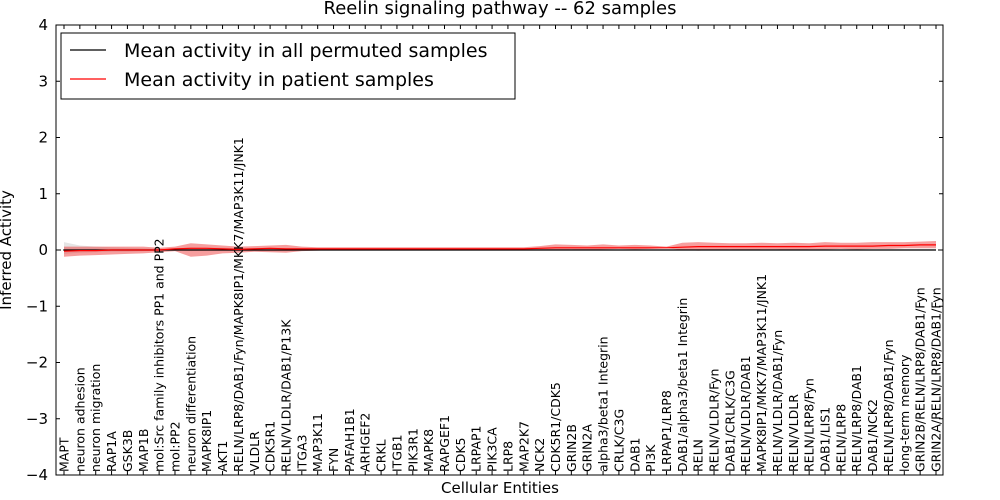 This screenshot has height=500, width=1000. What do you see at coordinates (761, 373) in the screenshot?
I see `x-category-label: MAPK8IP1/MKK7/MAP3K11/JNK1` at bounding box center [761, 373].